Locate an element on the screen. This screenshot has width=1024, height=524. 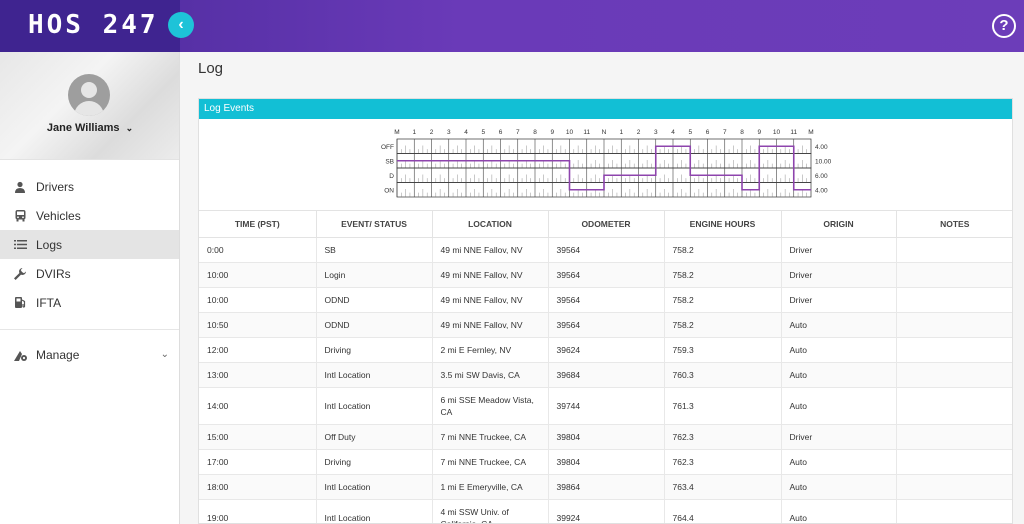
cell-odometer: 39624 is located at coordinates (606, 350).